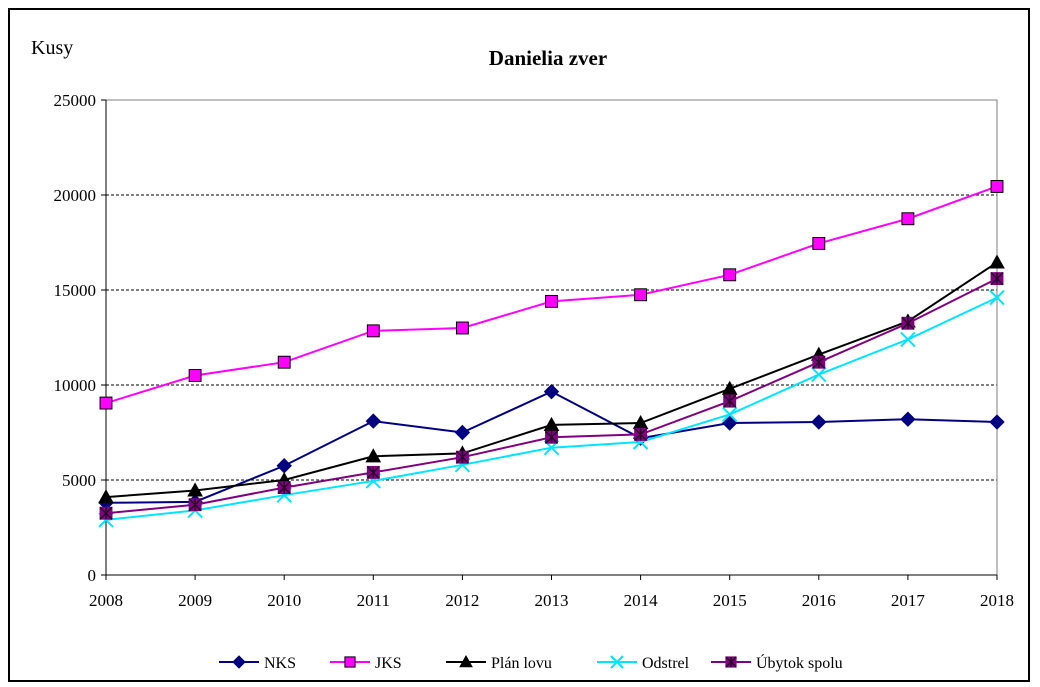  What do you see at coordinates (257, 663) in the screenshot?
I see `legend-item: NKS` at bounding box center [257, 663].